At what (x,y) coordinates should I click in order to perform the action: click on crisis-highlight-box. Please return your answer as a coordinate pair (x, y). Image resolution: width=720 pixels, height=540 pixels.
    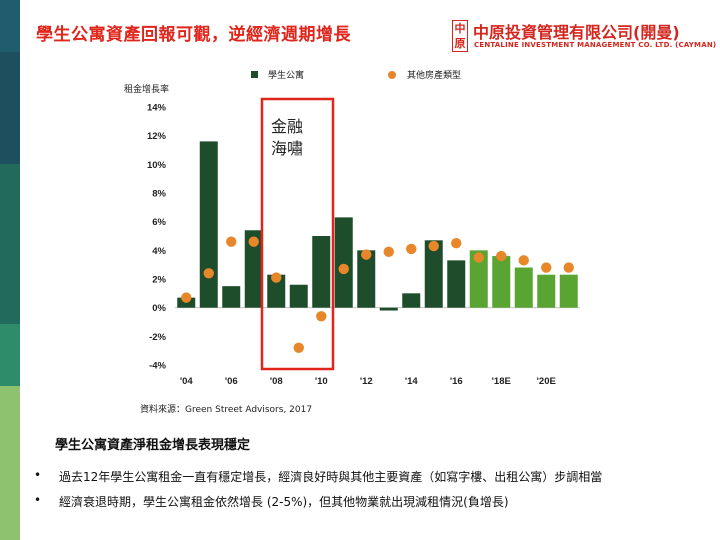
    Looking at the image, I should click on (297, 234).